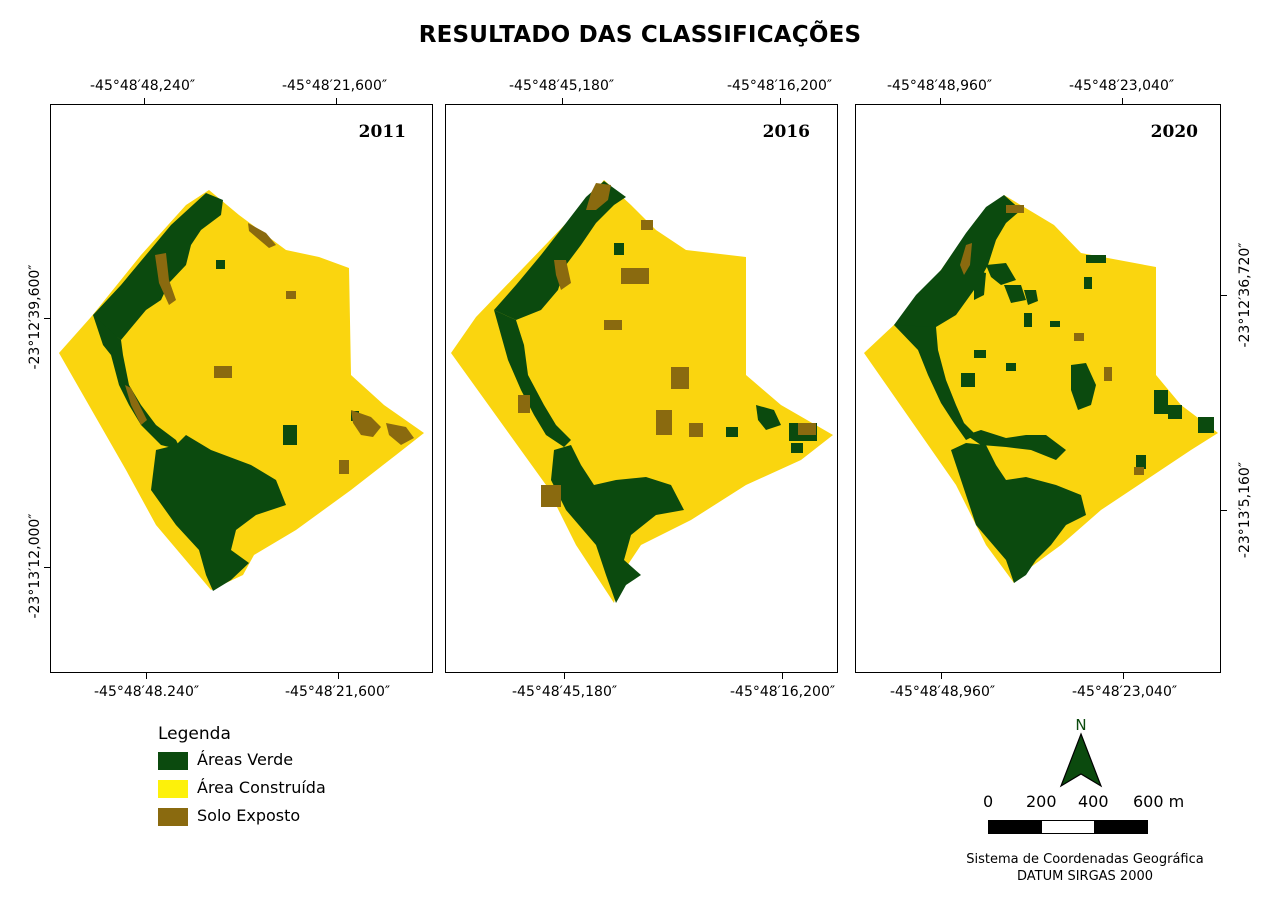 This screenshot has width=1280, height=905. I want to click on bottom-coord-2016-b: -45°48′16,200″, so click(783, 692).